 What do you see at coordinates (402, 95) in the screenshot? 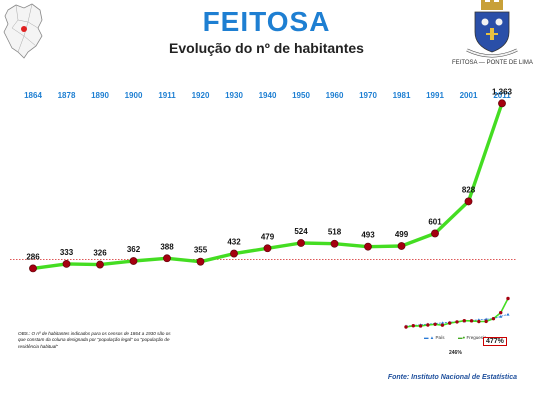
I see `year-label: 1981` at bounding box center [402, 95].